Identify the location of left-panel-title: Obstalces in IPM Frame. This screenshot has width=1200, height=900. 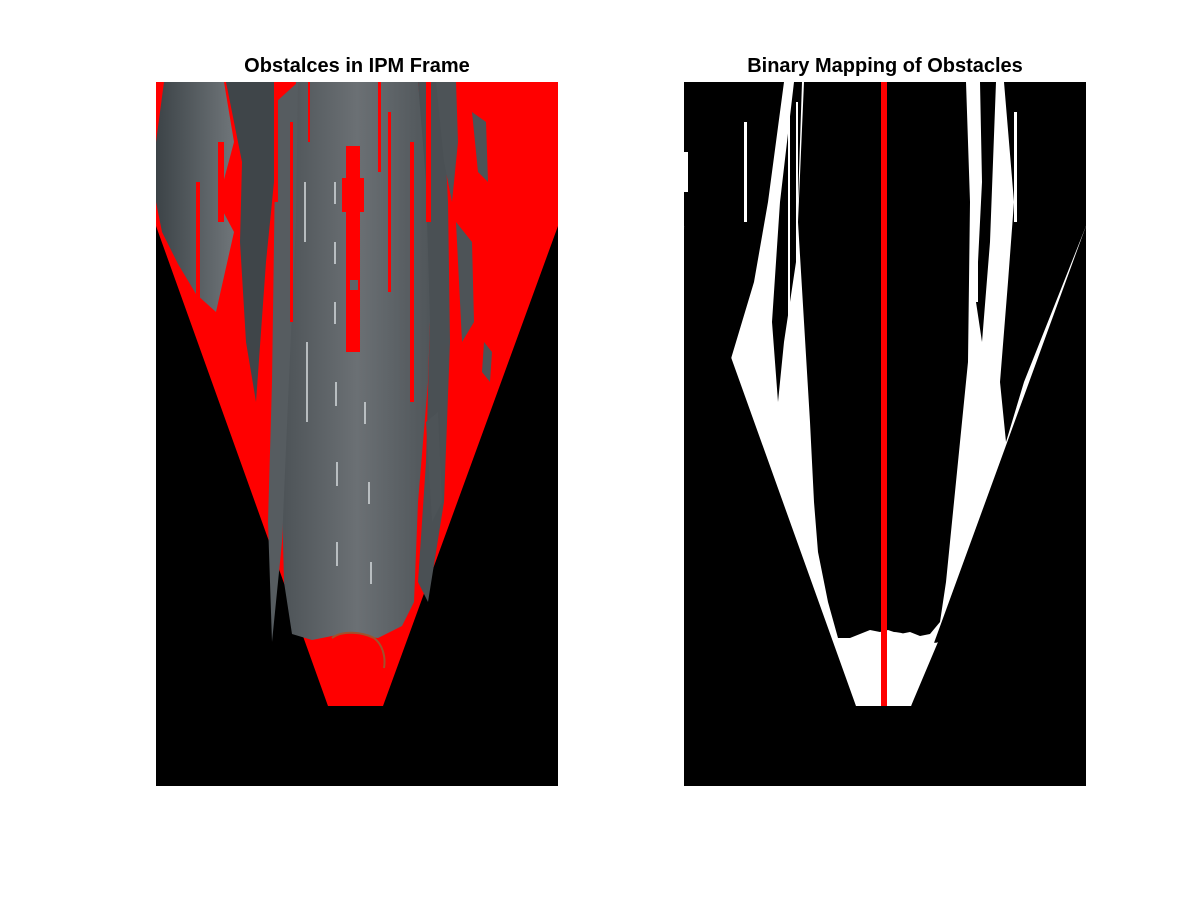
(357, 66).